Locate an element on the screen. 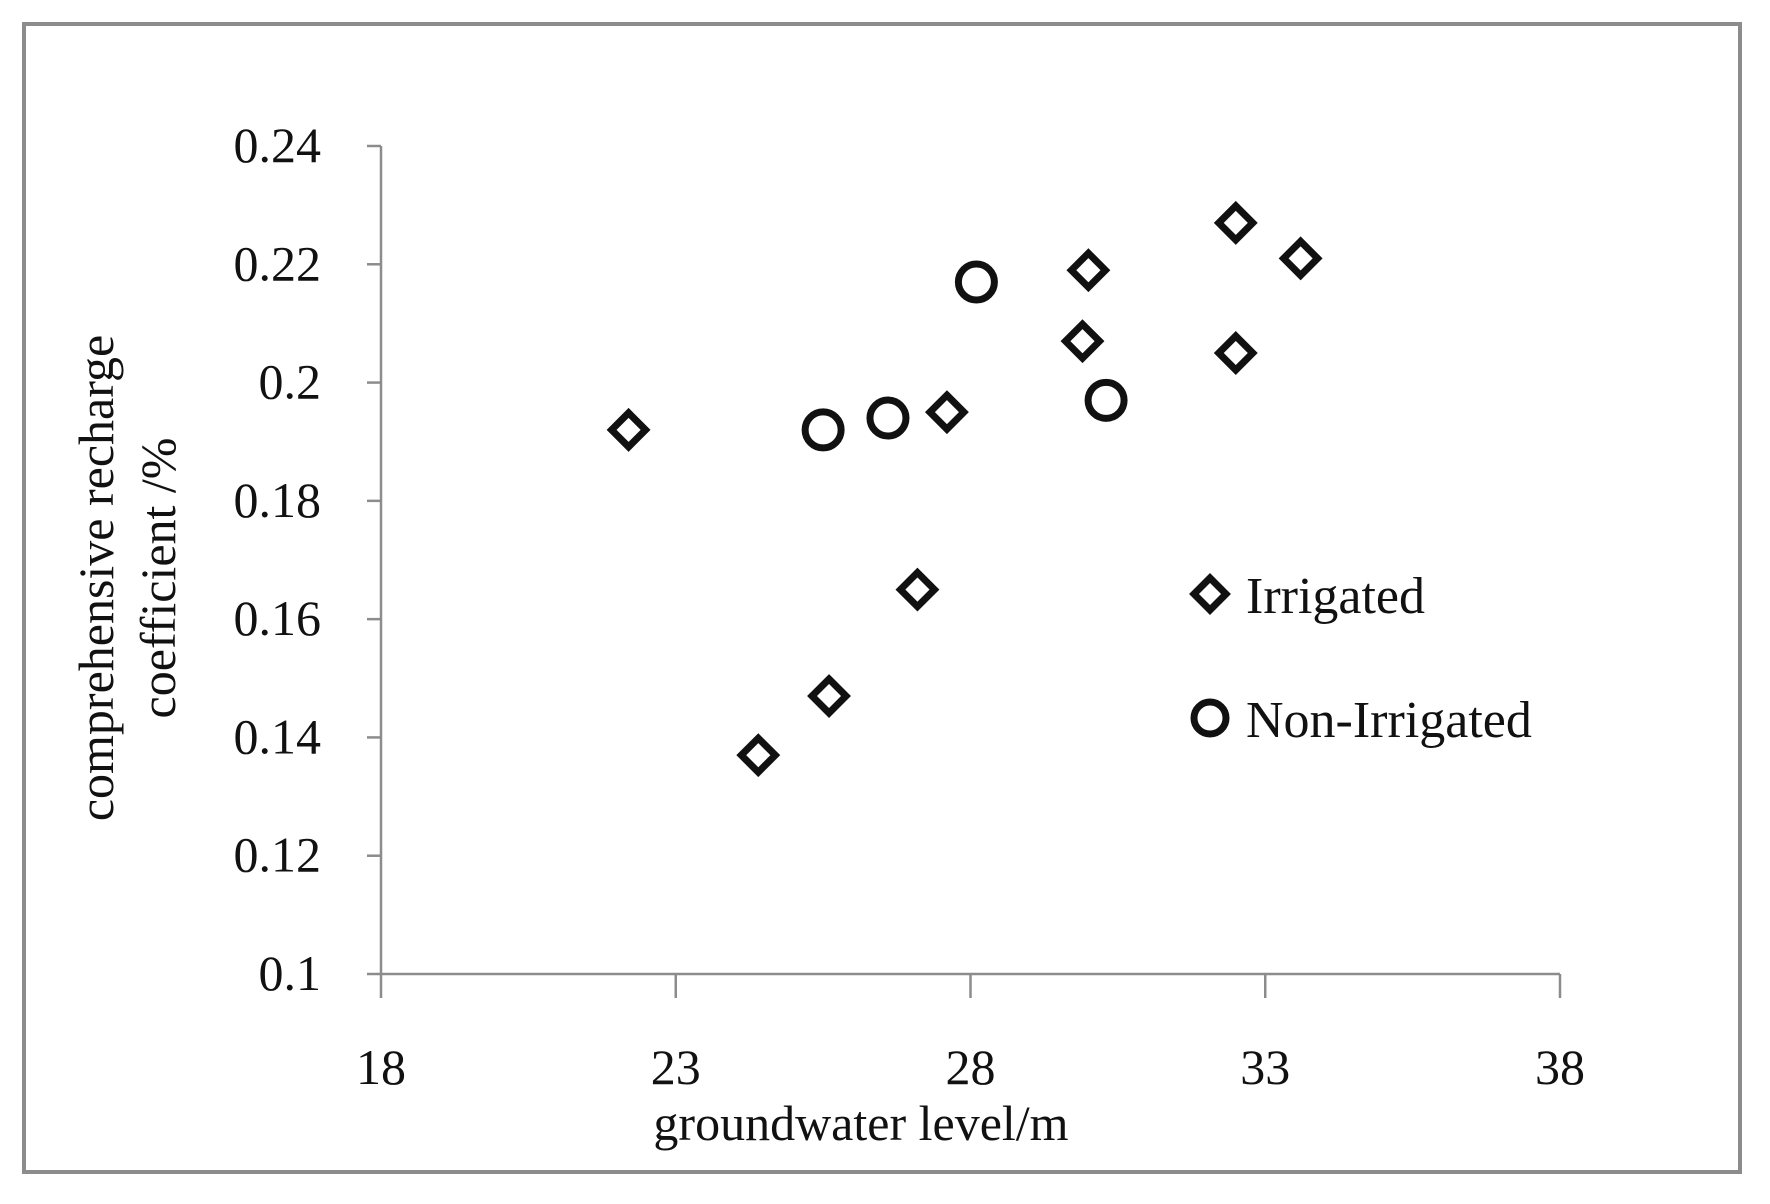 This screenshot has width=1770, height=1204. y-tick-label: 0.14 is located at coordinates (278, 736).